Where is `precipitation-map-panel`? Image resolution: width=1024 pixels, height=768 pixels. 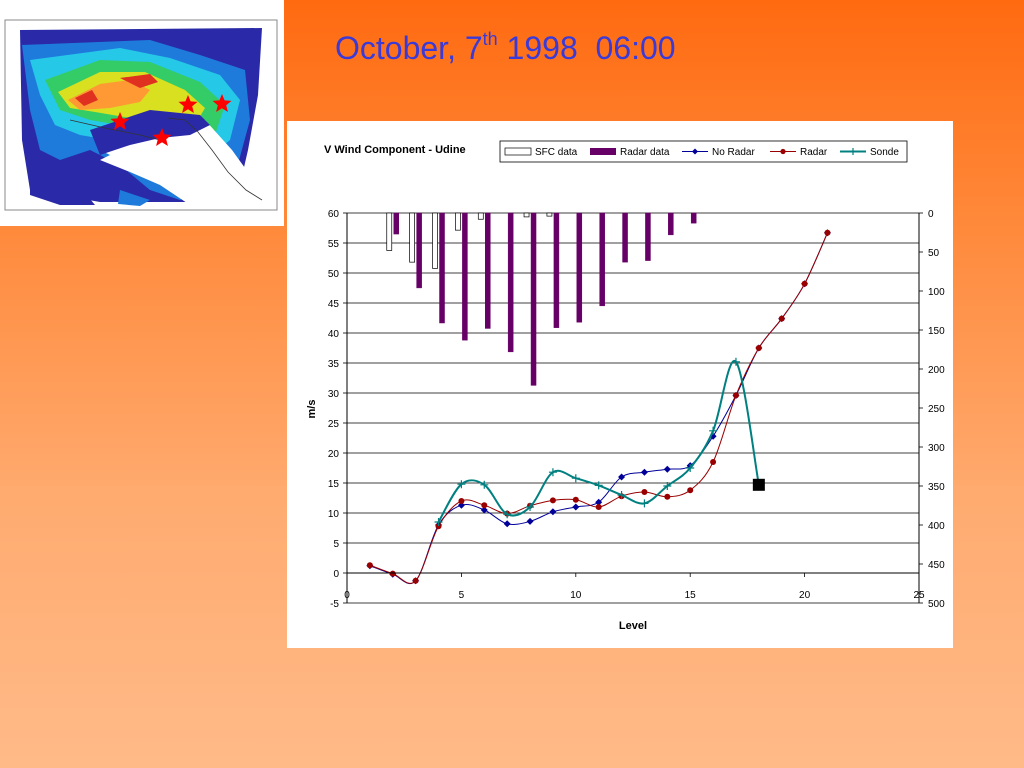
precipitation-map-panel is located at coordinates (142, 113).